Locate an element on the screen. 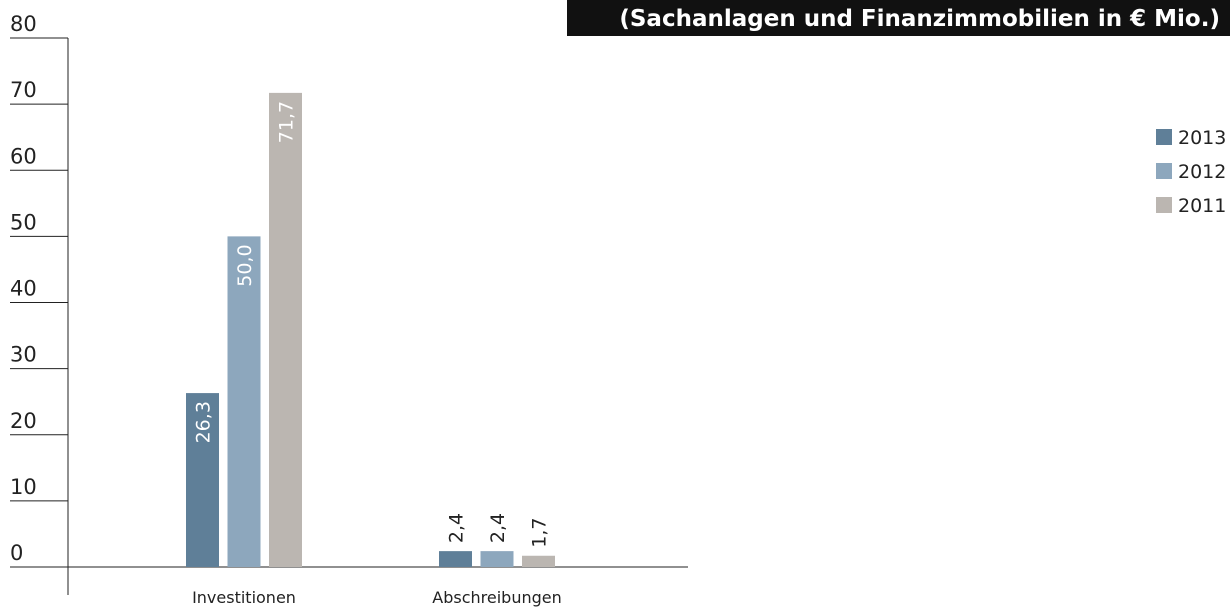  value-label: 1,7 is located at coordinates (540, 533).